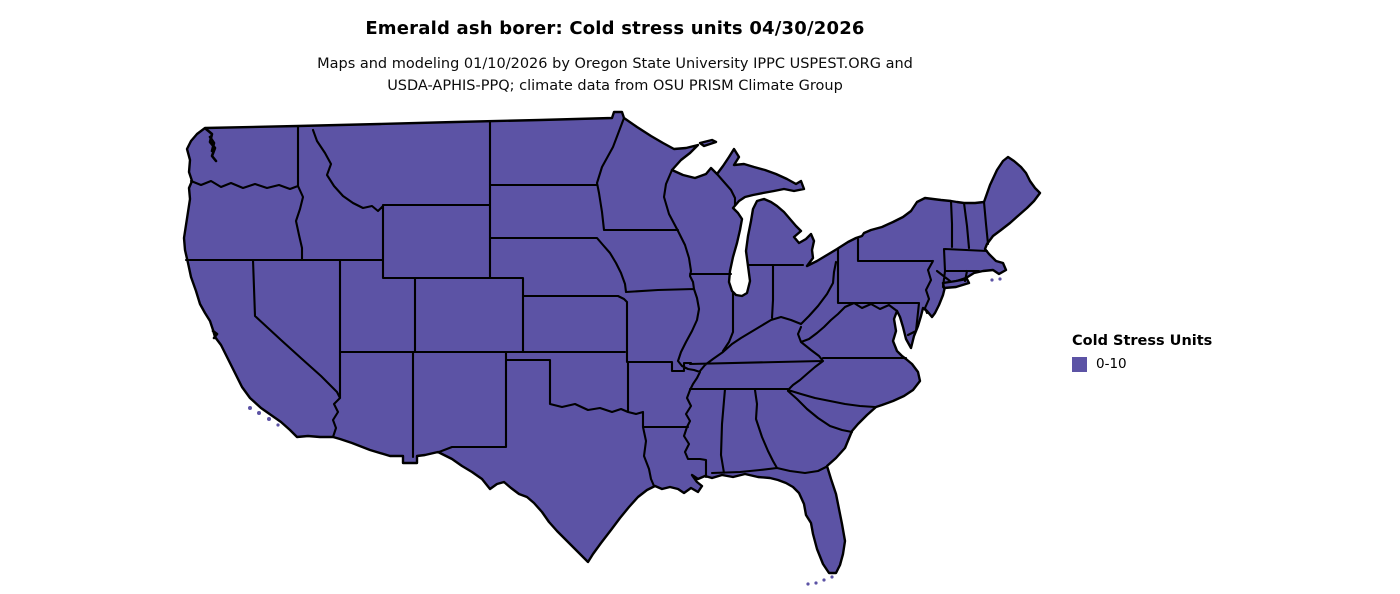  Describe the element at coordinates (956, 283) in the screenshot. I see `long-island` at that location.